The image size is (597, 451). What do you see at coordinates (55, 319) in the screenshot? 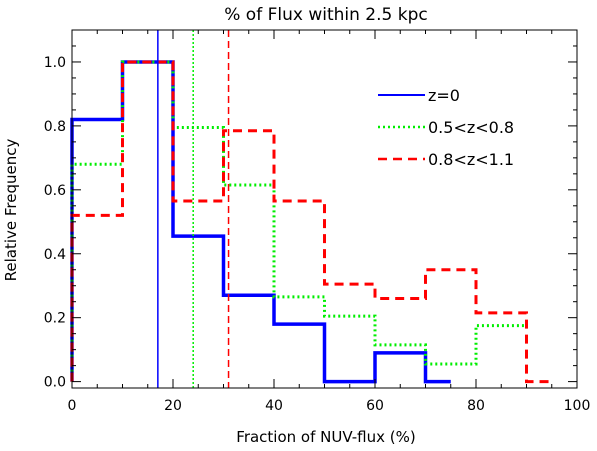
I see `y-tick-label: 0.2` at bounding box center [55, 319].